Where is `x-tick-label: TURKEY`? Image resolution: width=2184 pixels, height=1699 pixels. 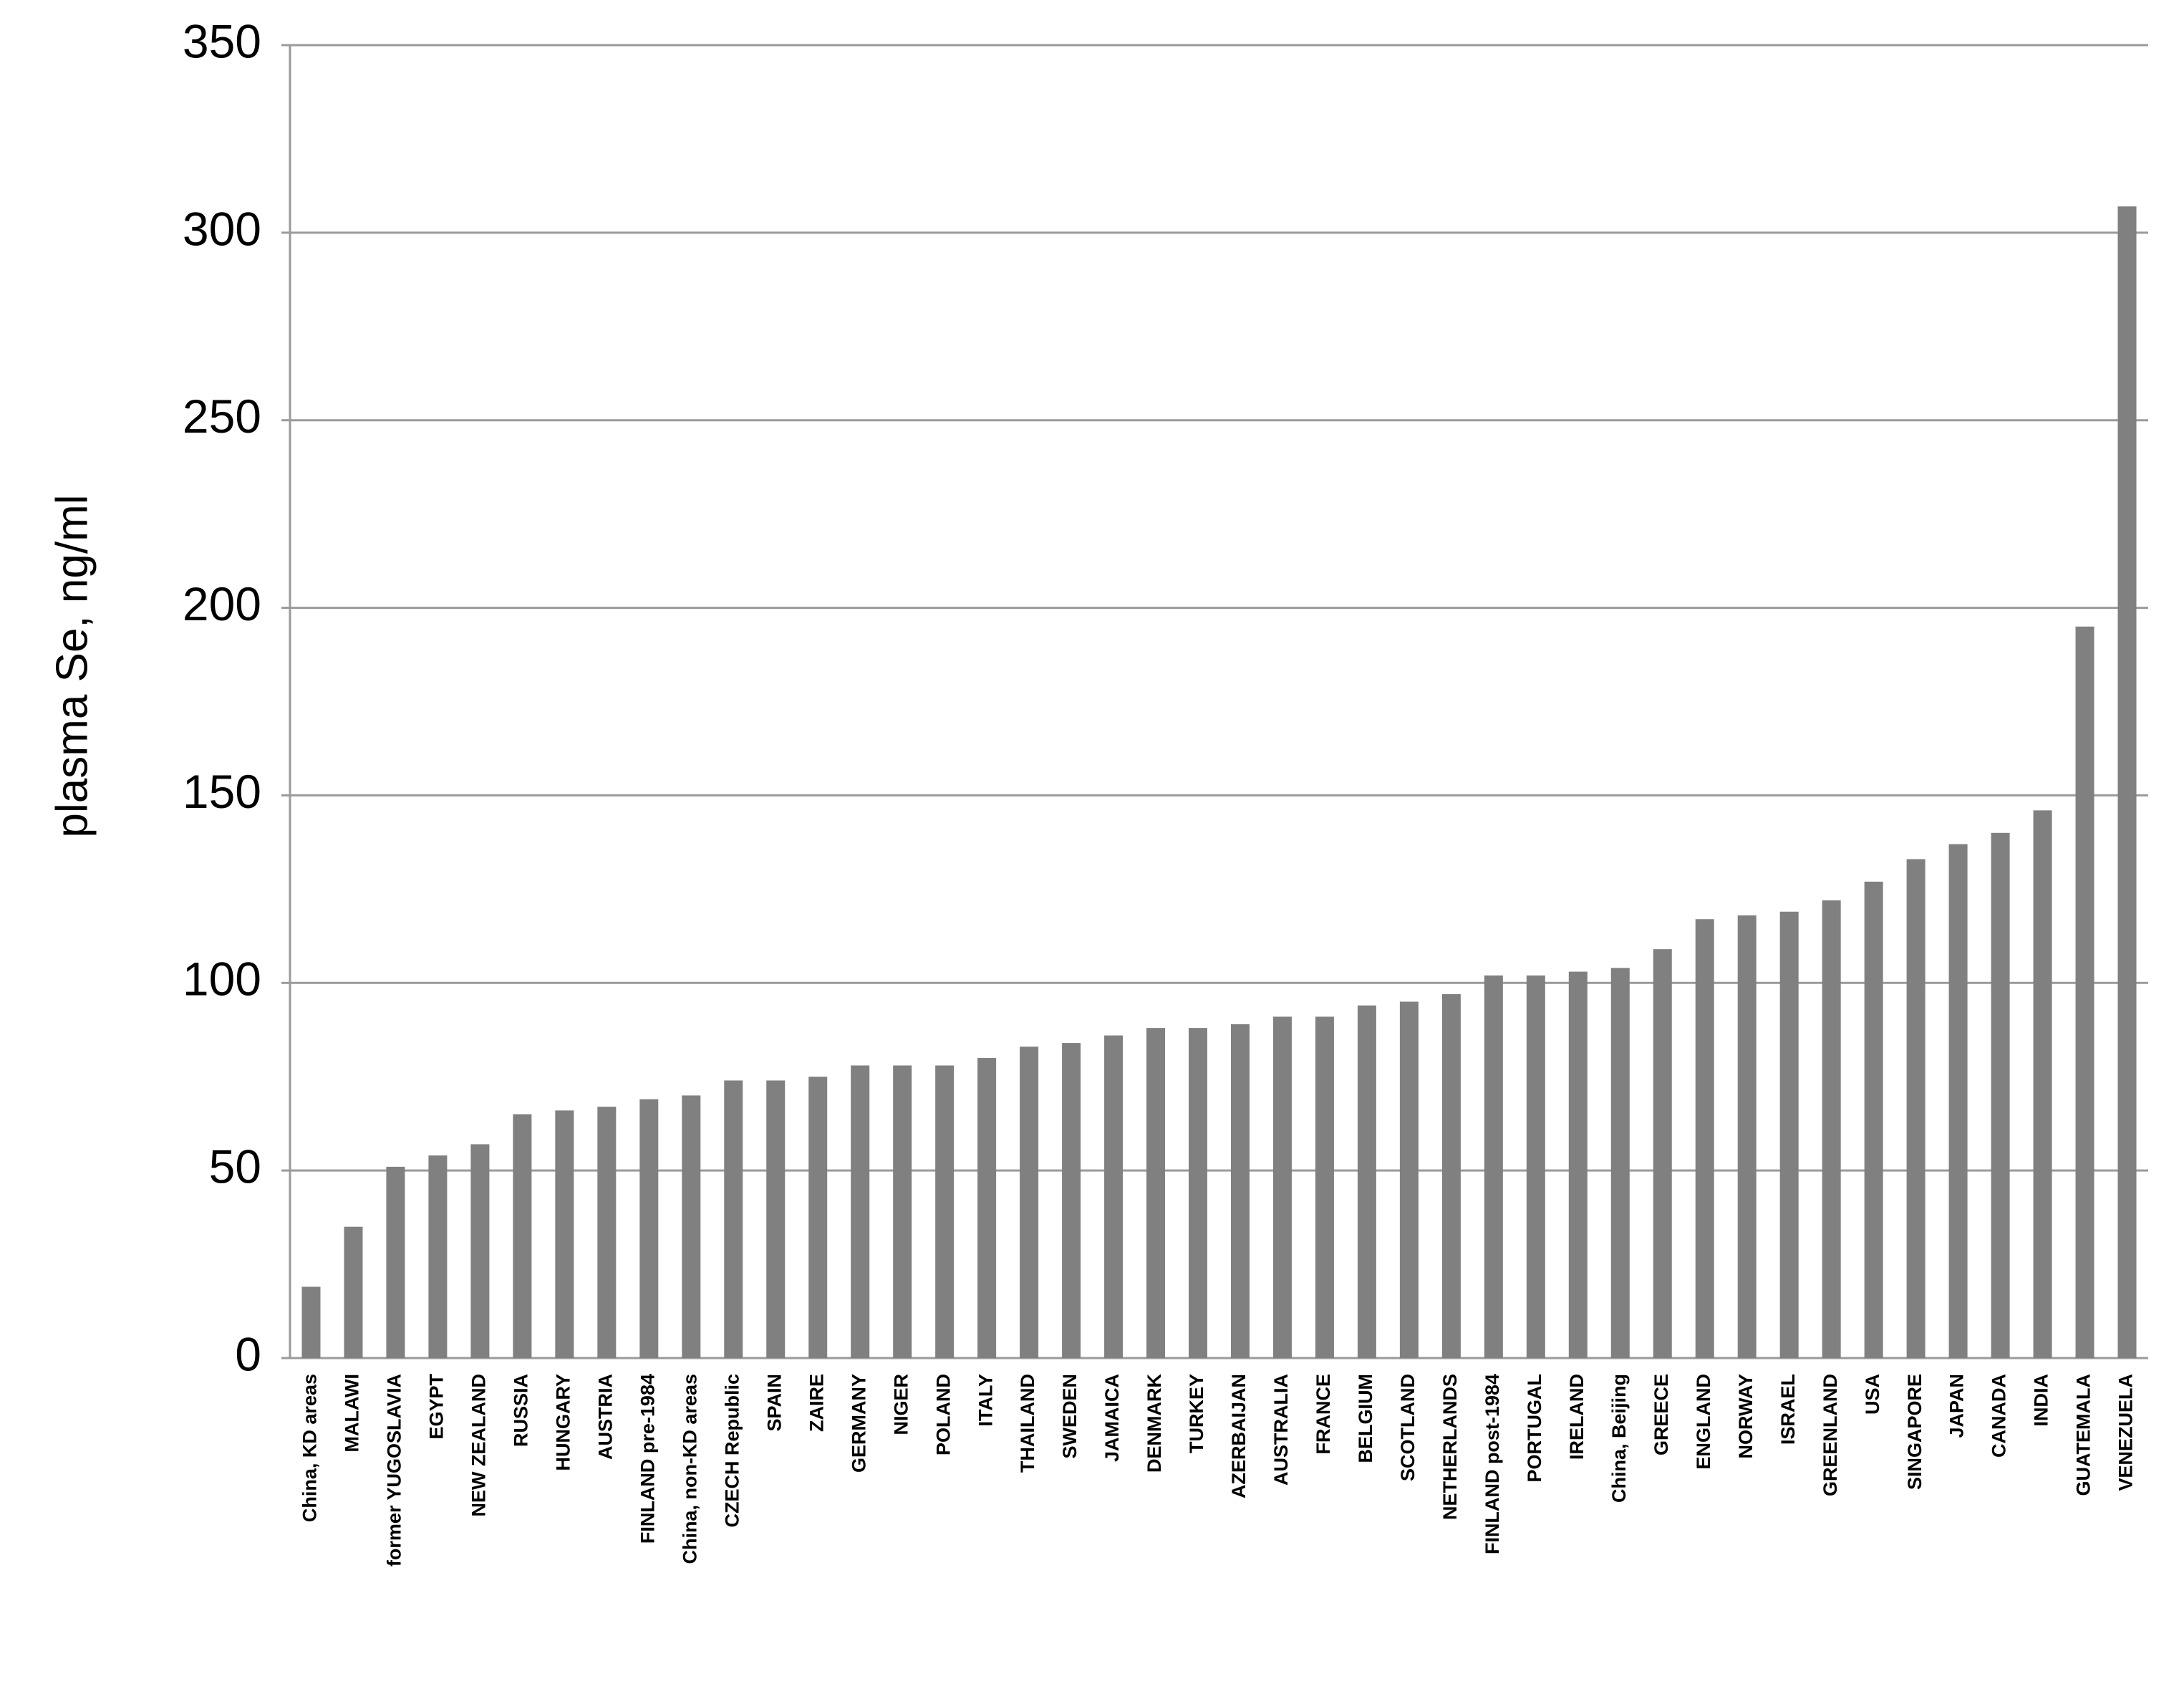
x-tick-label: TURKEY is located at coordinates (1196, 1413).